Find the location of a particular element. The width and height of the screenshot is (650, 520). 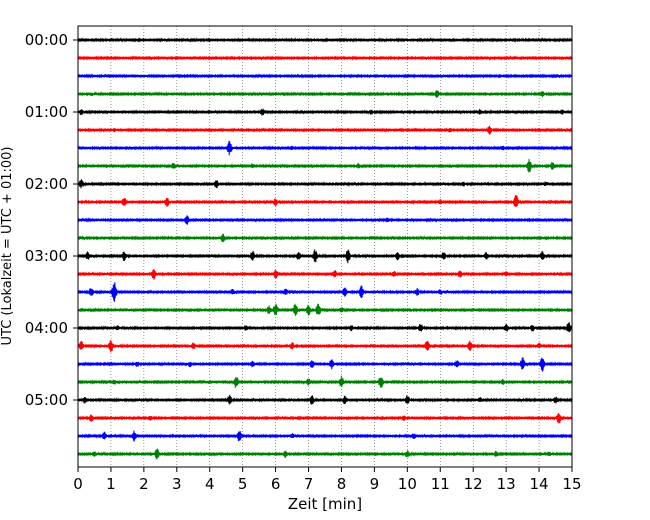

x-axis-ticks: 0 1 2 3 4 5 6 7 8 9 10 11 12 13 14 15 is located at coordinates (327, 480).